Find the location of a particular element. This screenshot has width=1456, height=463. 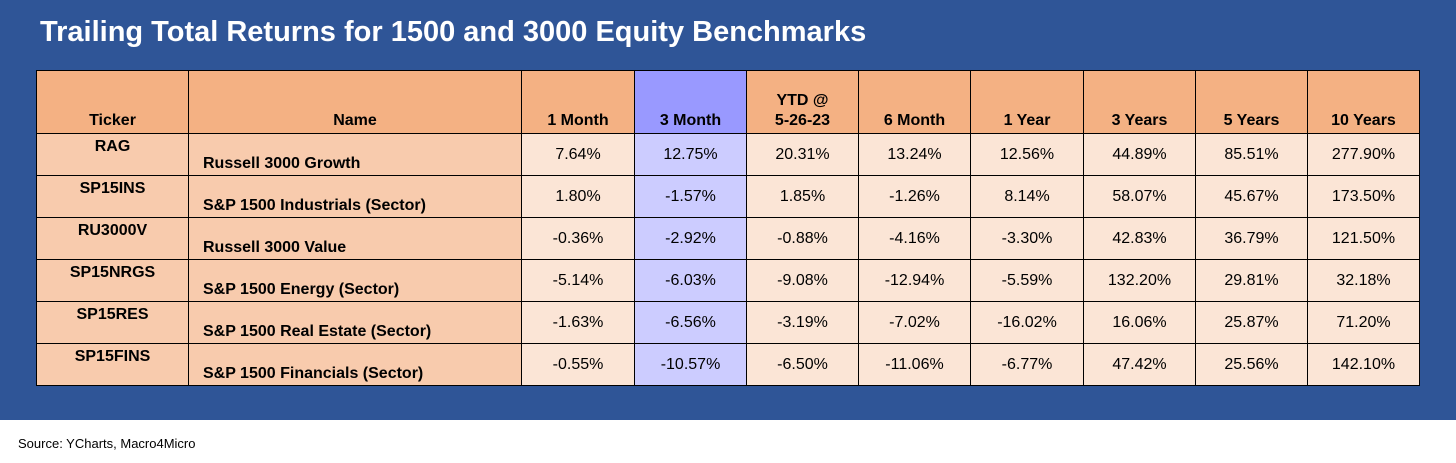

name-cell: Russell 3000 Growth is located at coordinates (355, 154).